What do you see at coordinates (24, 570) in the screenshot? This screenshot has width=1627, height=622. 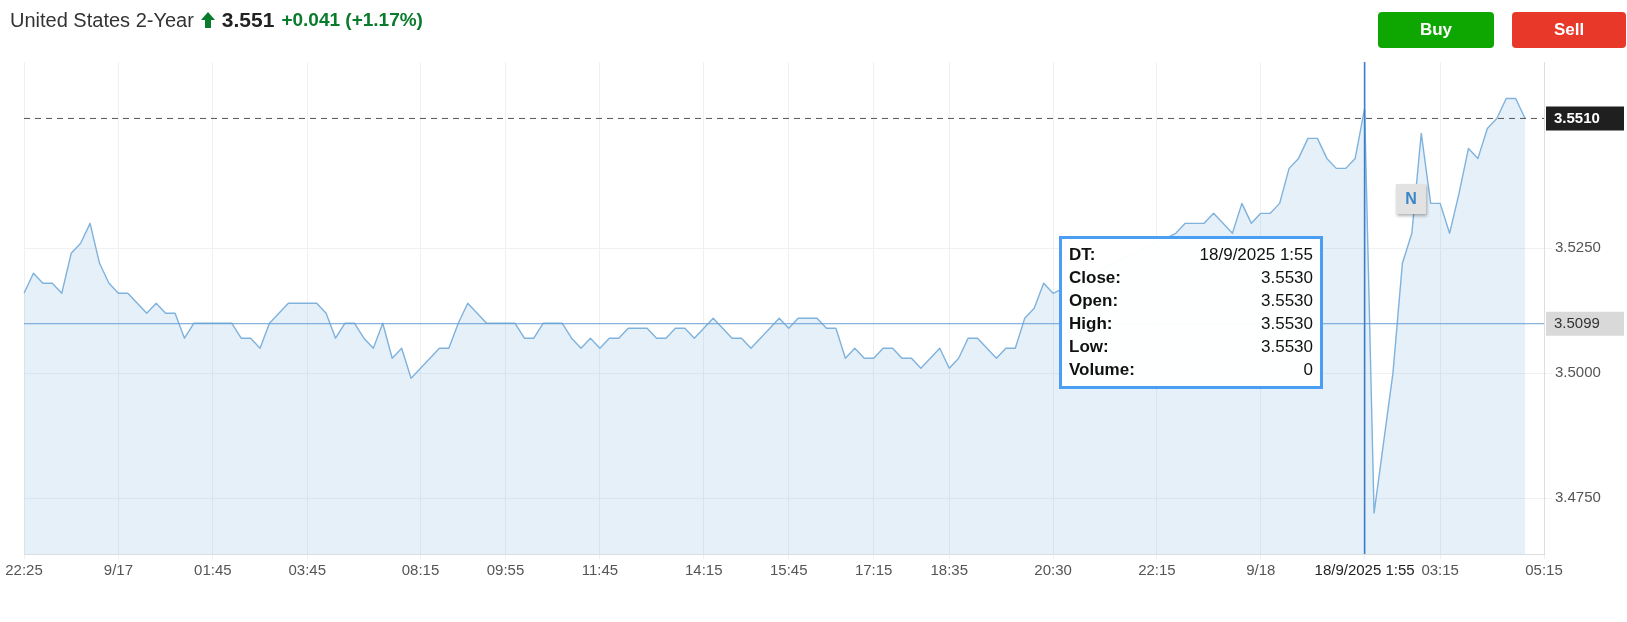 I see `x-tick-label: 22:25` at bounding box center [24, 570].